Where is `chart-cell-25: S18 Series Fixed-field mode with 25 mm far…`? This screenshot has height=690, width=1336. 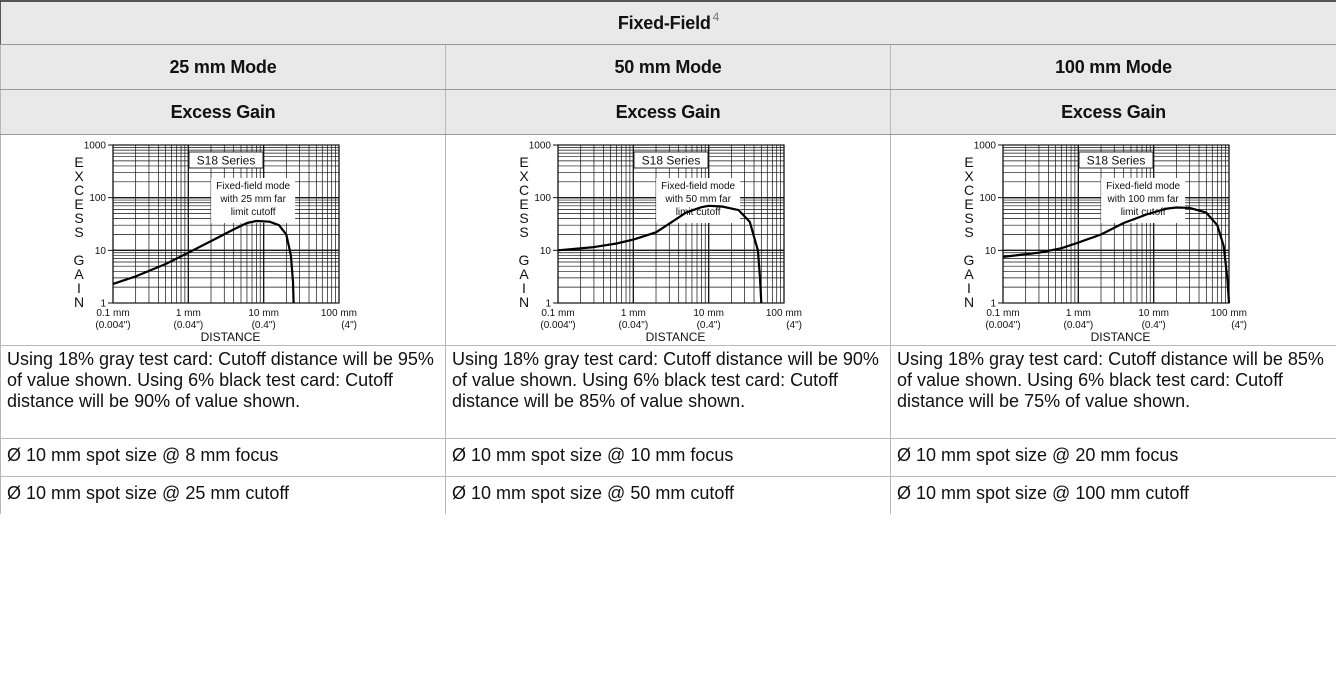 chart-cell-25: S18 Series Fixed-field mode with 25 mm far… is located at coordinates (223, 240).